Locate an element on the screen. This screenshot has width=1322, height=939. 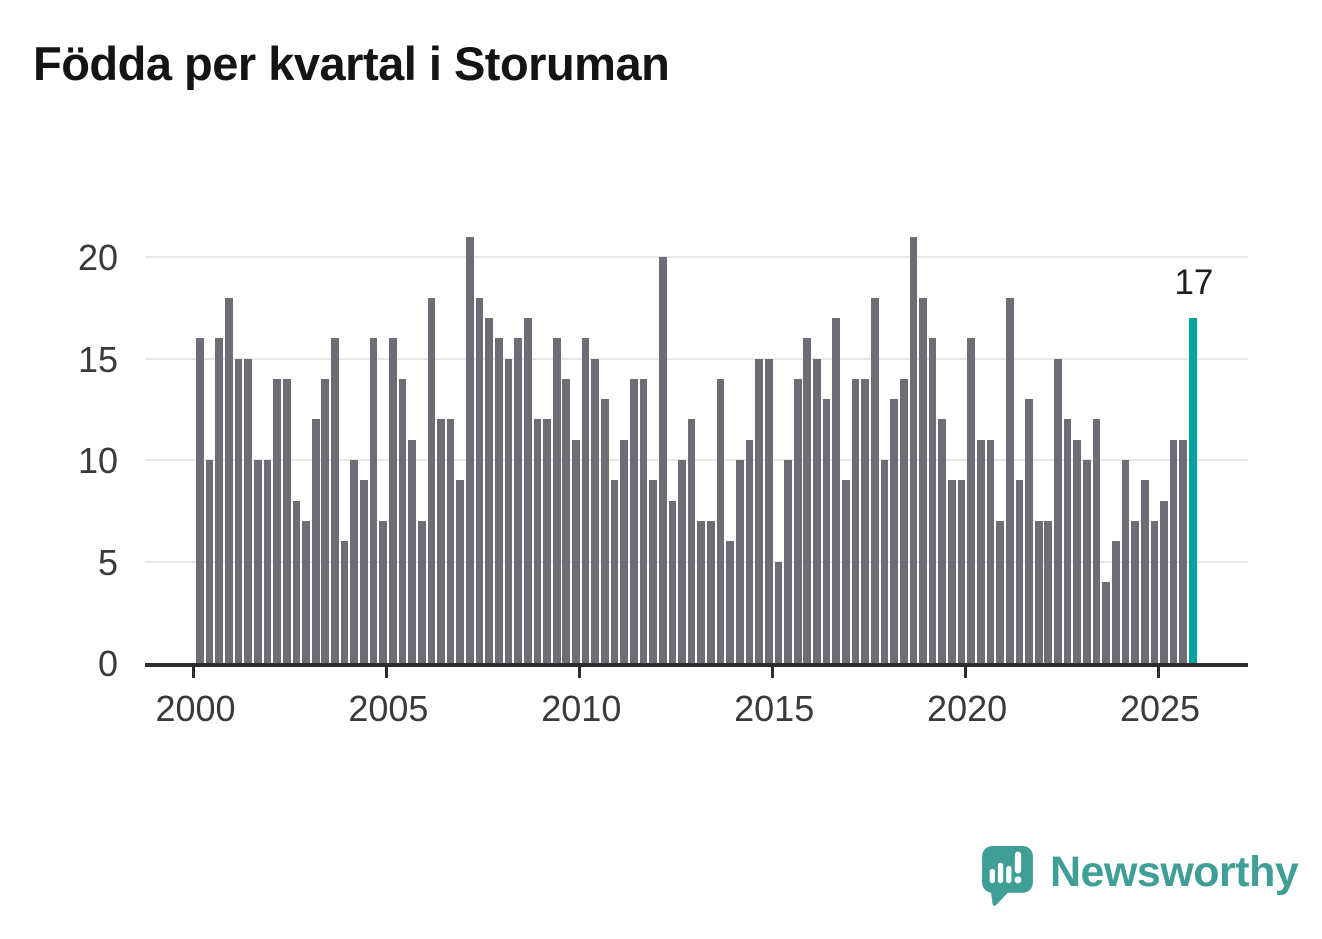
x-axis-tick-label: 2025 is located at coordinates (1160, 708).